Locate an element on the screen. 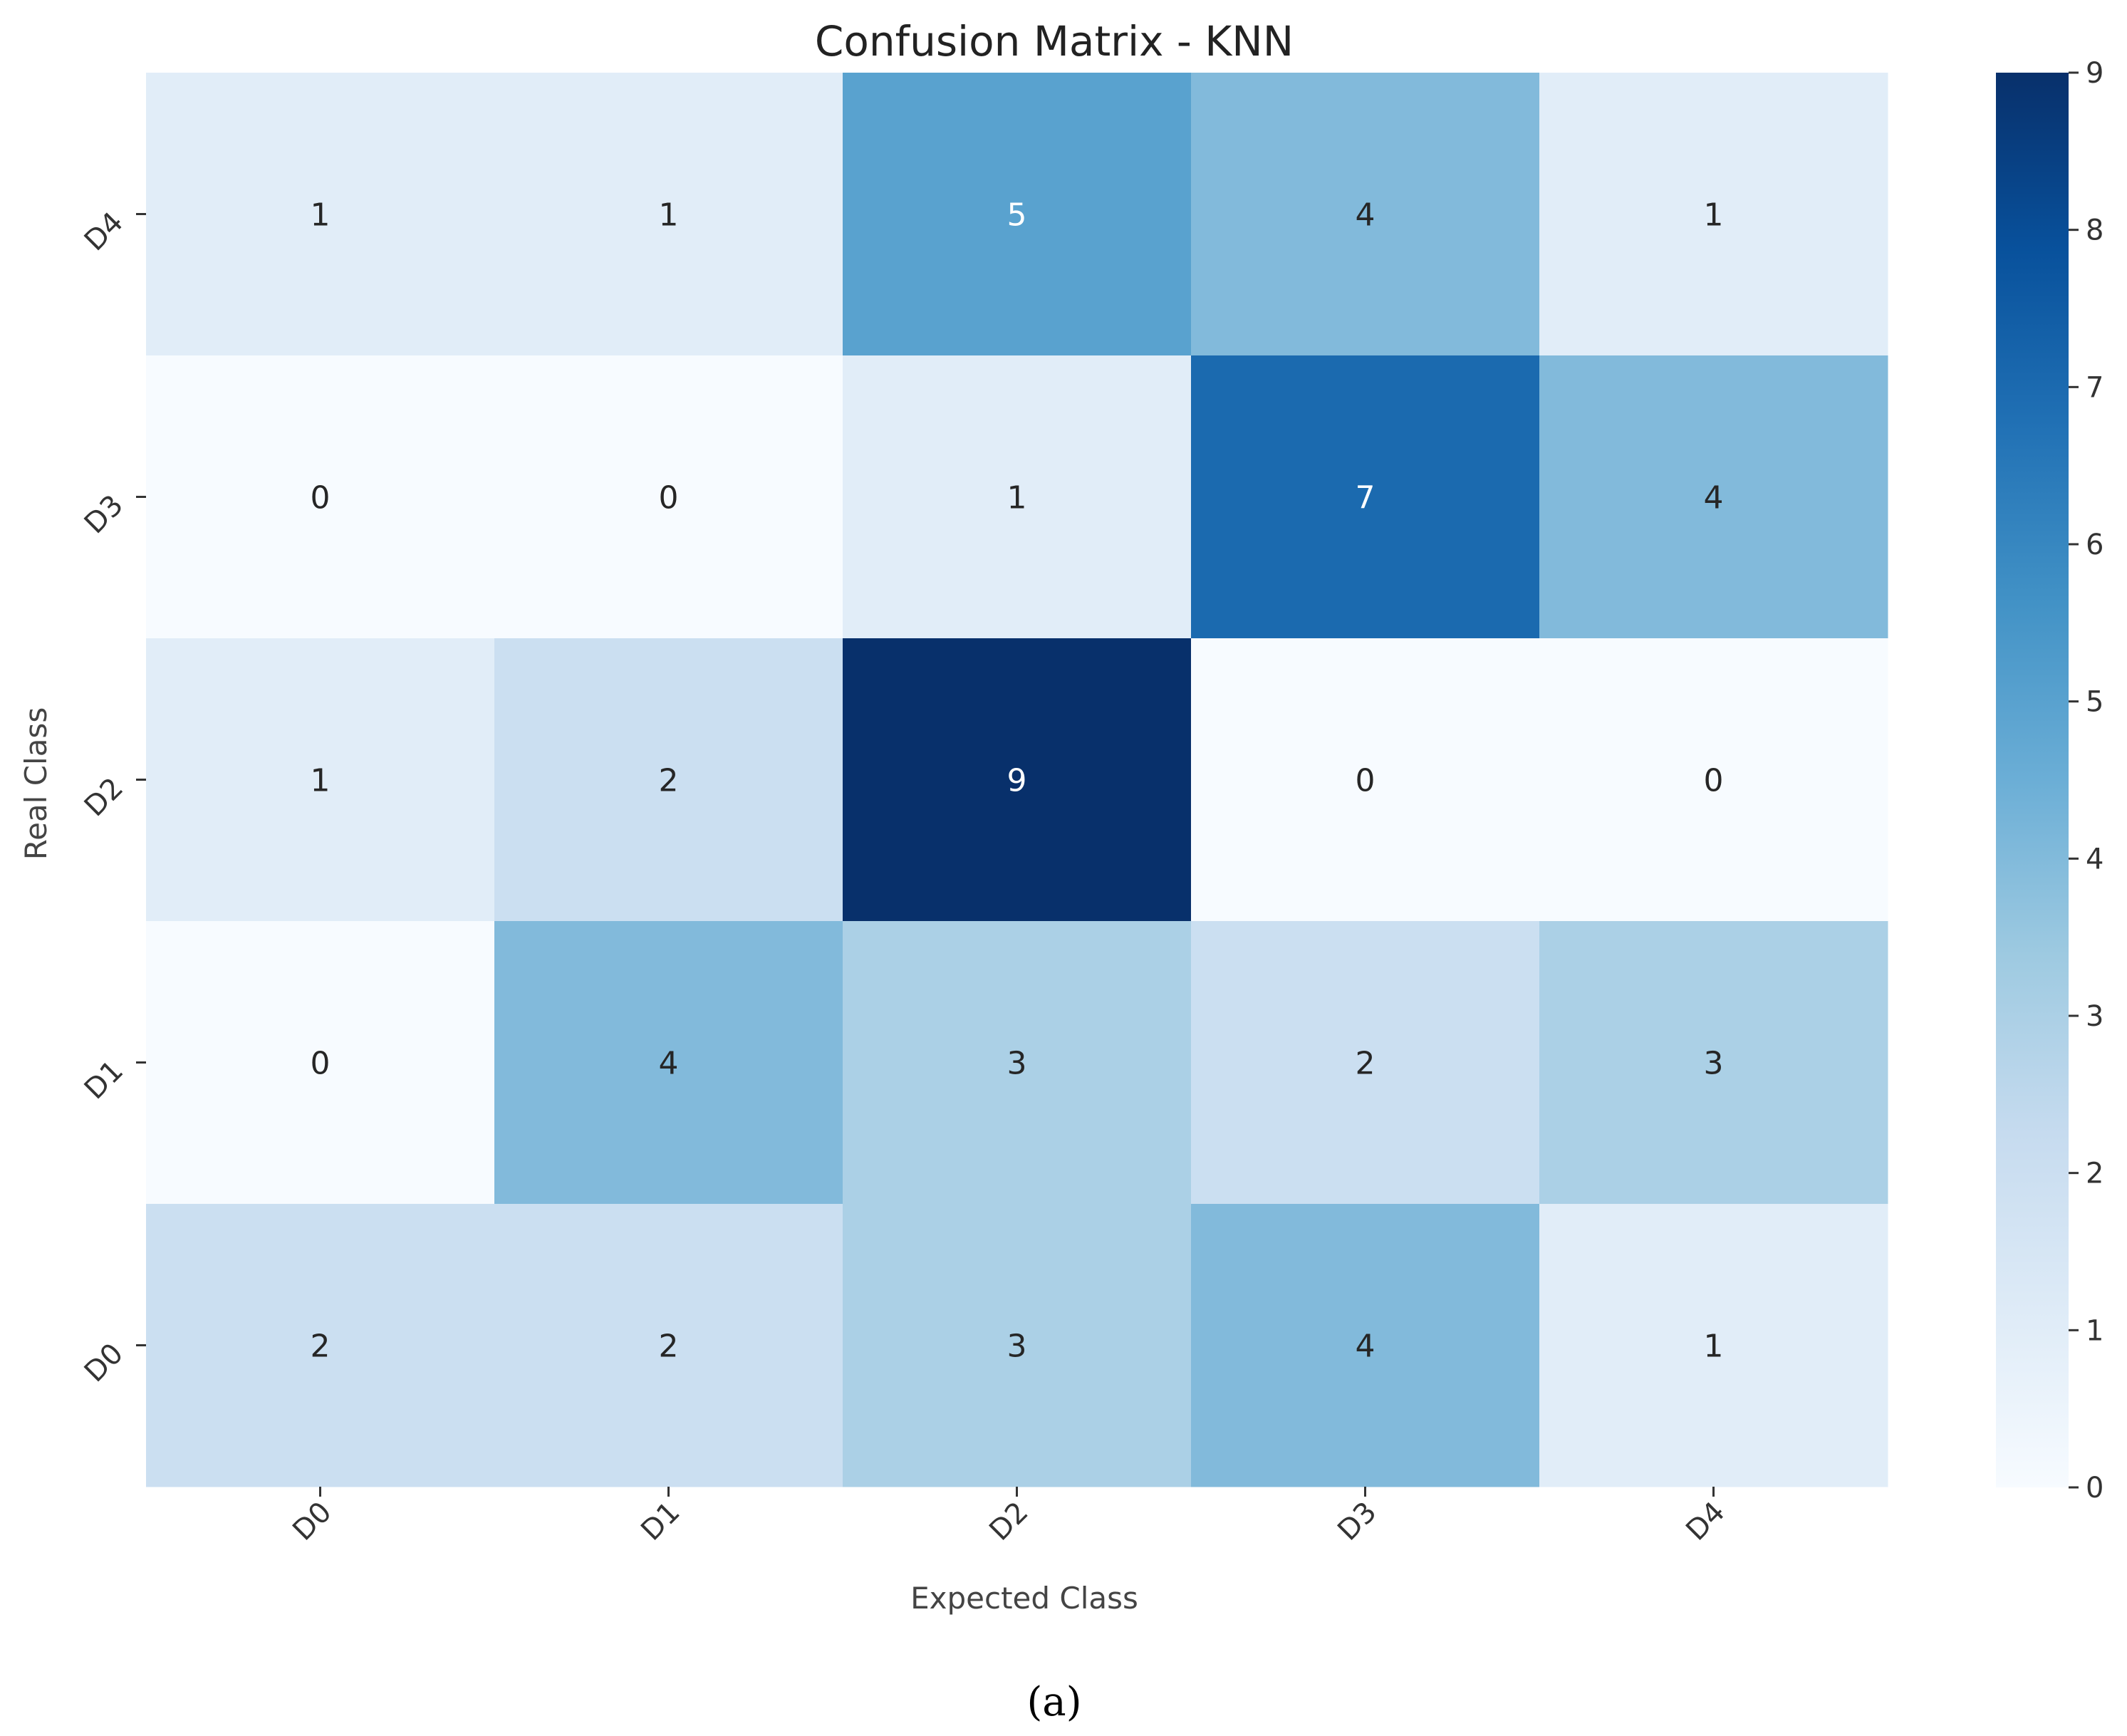  cell-value-D2-D1: 2 is located at coordinates (669, 781).